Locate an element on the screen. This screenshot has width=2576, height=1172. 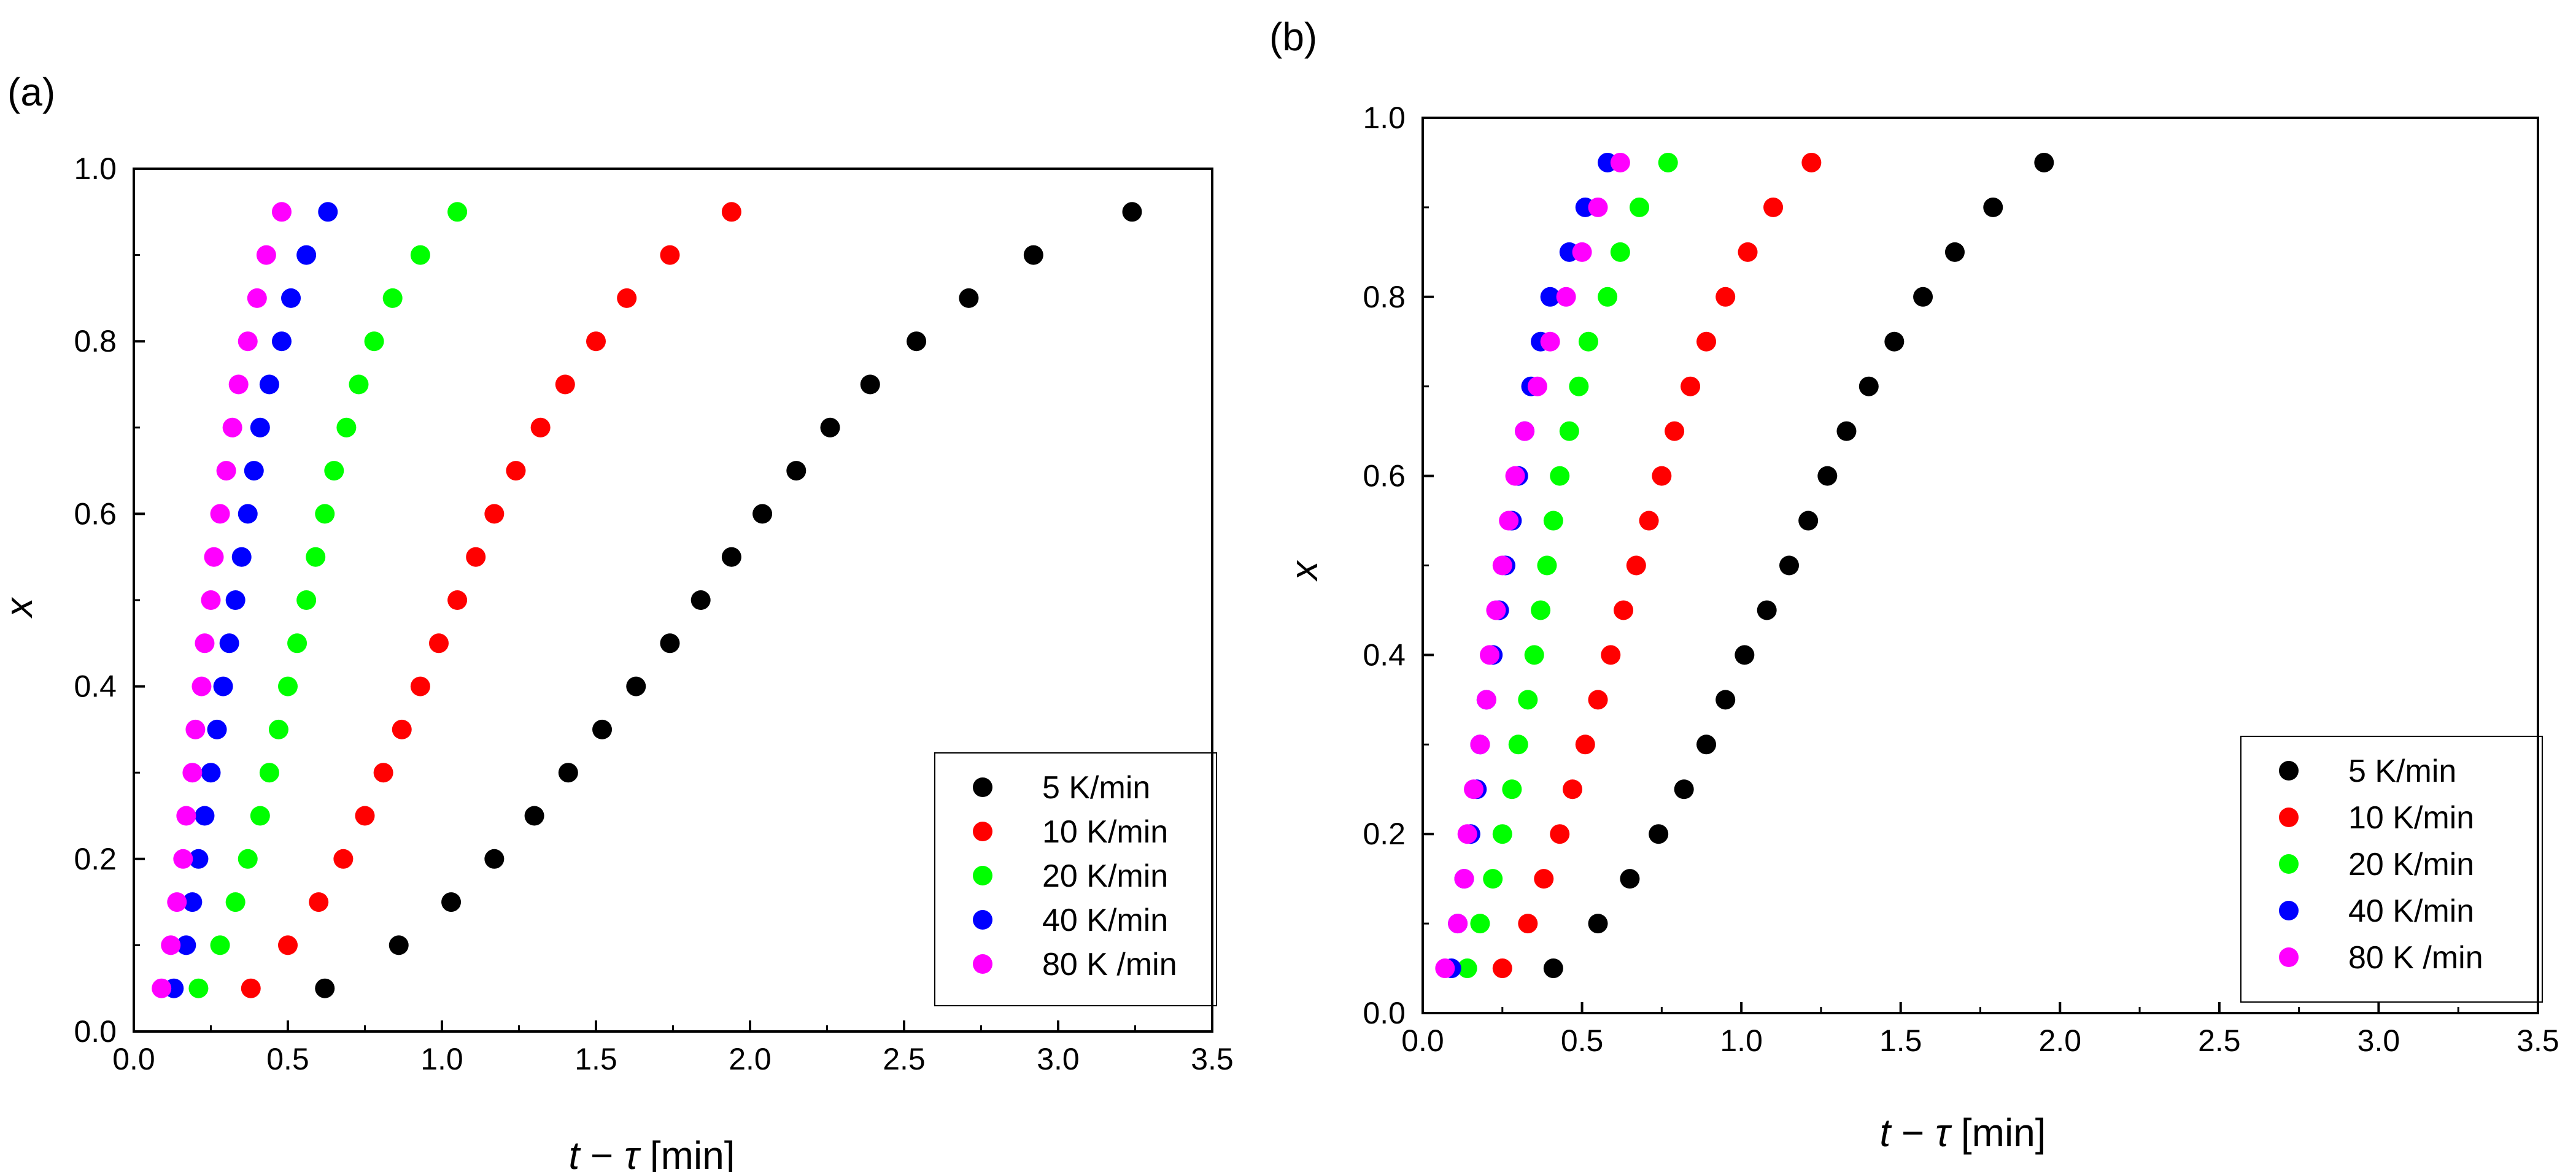
x-tick-label: 0.0 is located at coordinates (133, 1059).